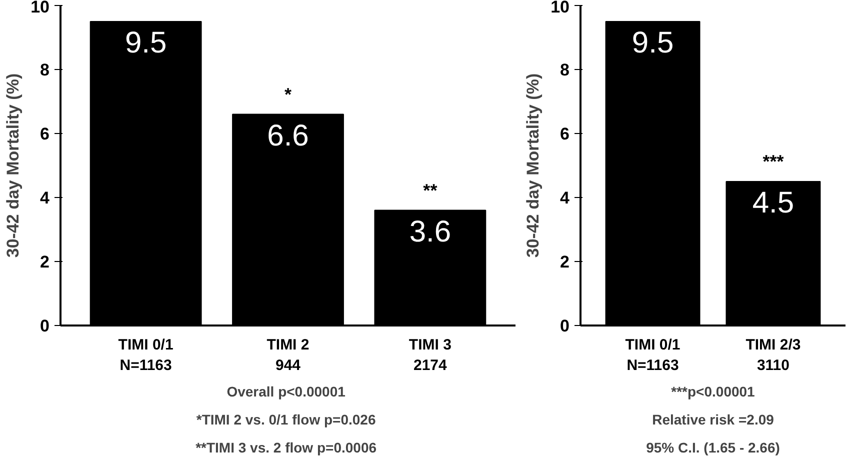 This screenshot has height=467, width=862. Describe the element at coordinates (286, 392) in the screenshot. I see `text: Overall p<0.00001` at that location.